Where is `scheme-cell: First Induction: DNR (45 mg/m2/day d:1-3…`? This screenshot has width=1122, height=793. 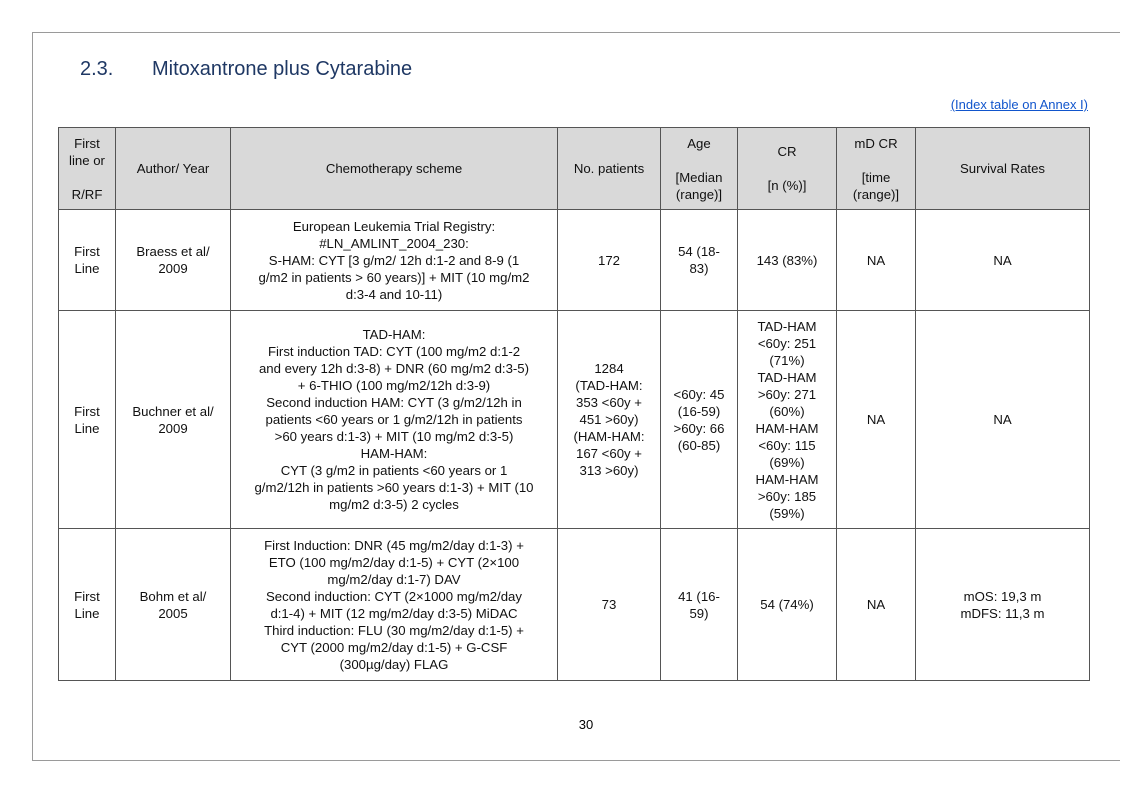
scheme-cell: First Induction: DNR (45 mg/m2/day d:1-3… is located at coordinates (394, 604).